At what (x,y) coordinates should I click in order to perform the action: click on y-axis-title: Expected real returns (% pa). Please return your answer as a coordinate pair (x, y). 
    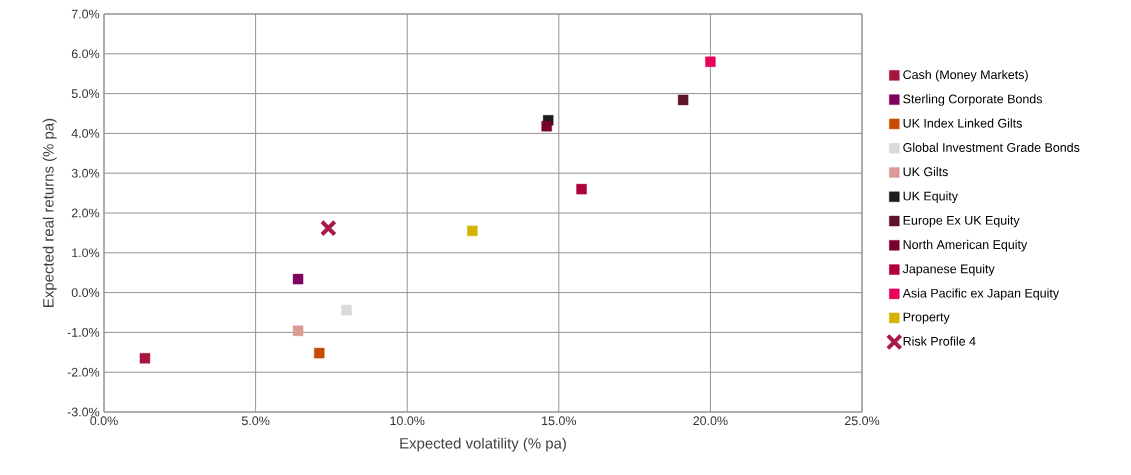
    Looking at the image, I should click on (49, 212).